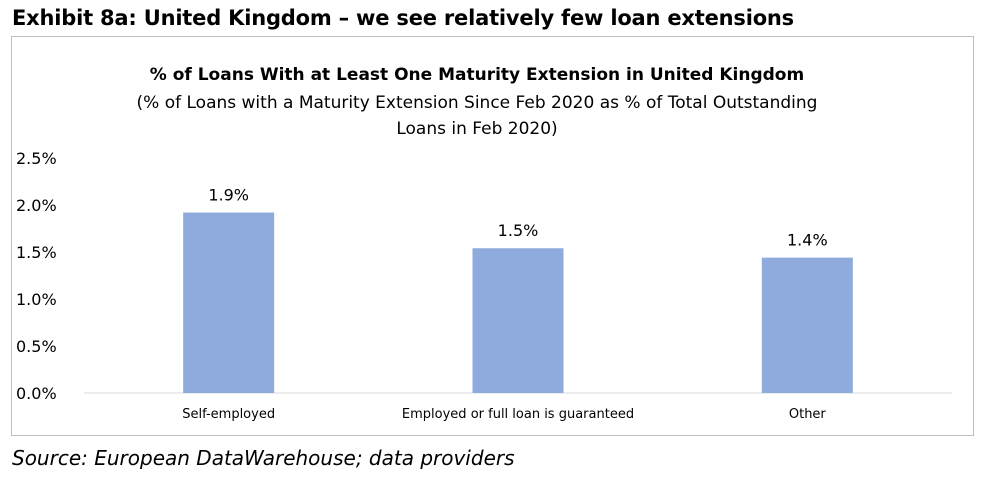  Describe the element at coordinates (228, 195) in the screenshot. I see `data-label: 1.9%` at that location.